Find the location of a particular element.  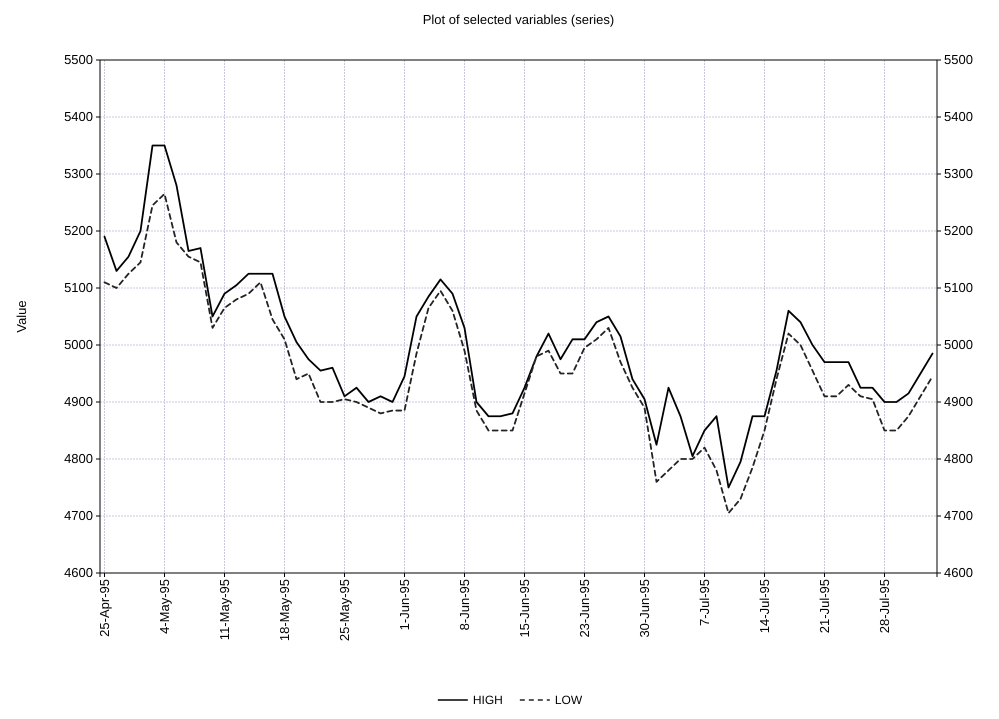

y-tick-label: 5500 is located at coordinates (78, 60).